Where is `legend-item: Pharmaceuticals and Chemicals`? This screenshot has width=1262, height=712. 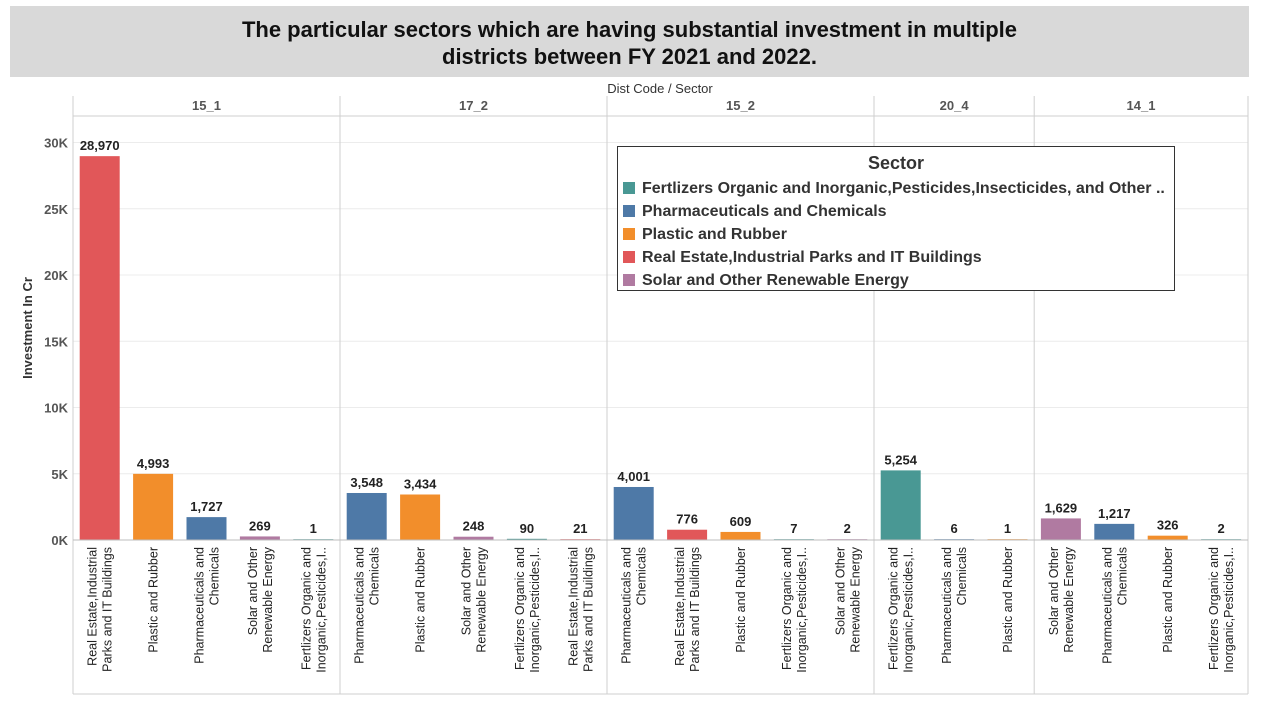 legend-item: Pharmaceuticals and Chemicals is located at coordinates (896, 211).